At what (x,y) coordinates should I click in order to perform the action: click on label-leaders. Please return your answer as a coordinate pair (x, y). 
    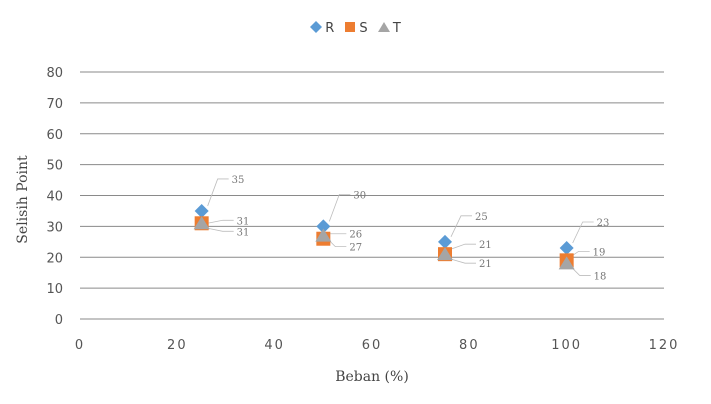
    Looking at the image, I should click on (400, 227).